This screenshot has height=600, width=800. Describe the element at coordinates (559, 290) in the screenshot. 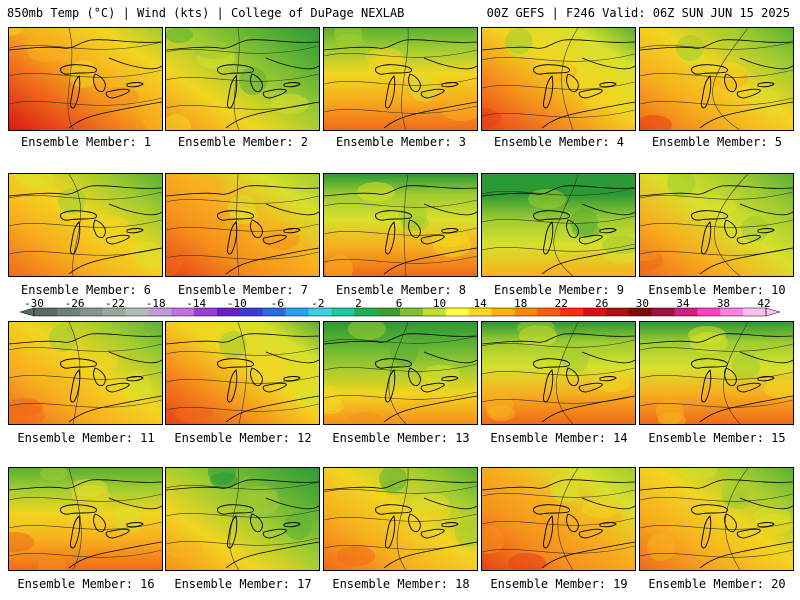

I see `ensemble-member-label: Ensemble Member: 9` at that location.